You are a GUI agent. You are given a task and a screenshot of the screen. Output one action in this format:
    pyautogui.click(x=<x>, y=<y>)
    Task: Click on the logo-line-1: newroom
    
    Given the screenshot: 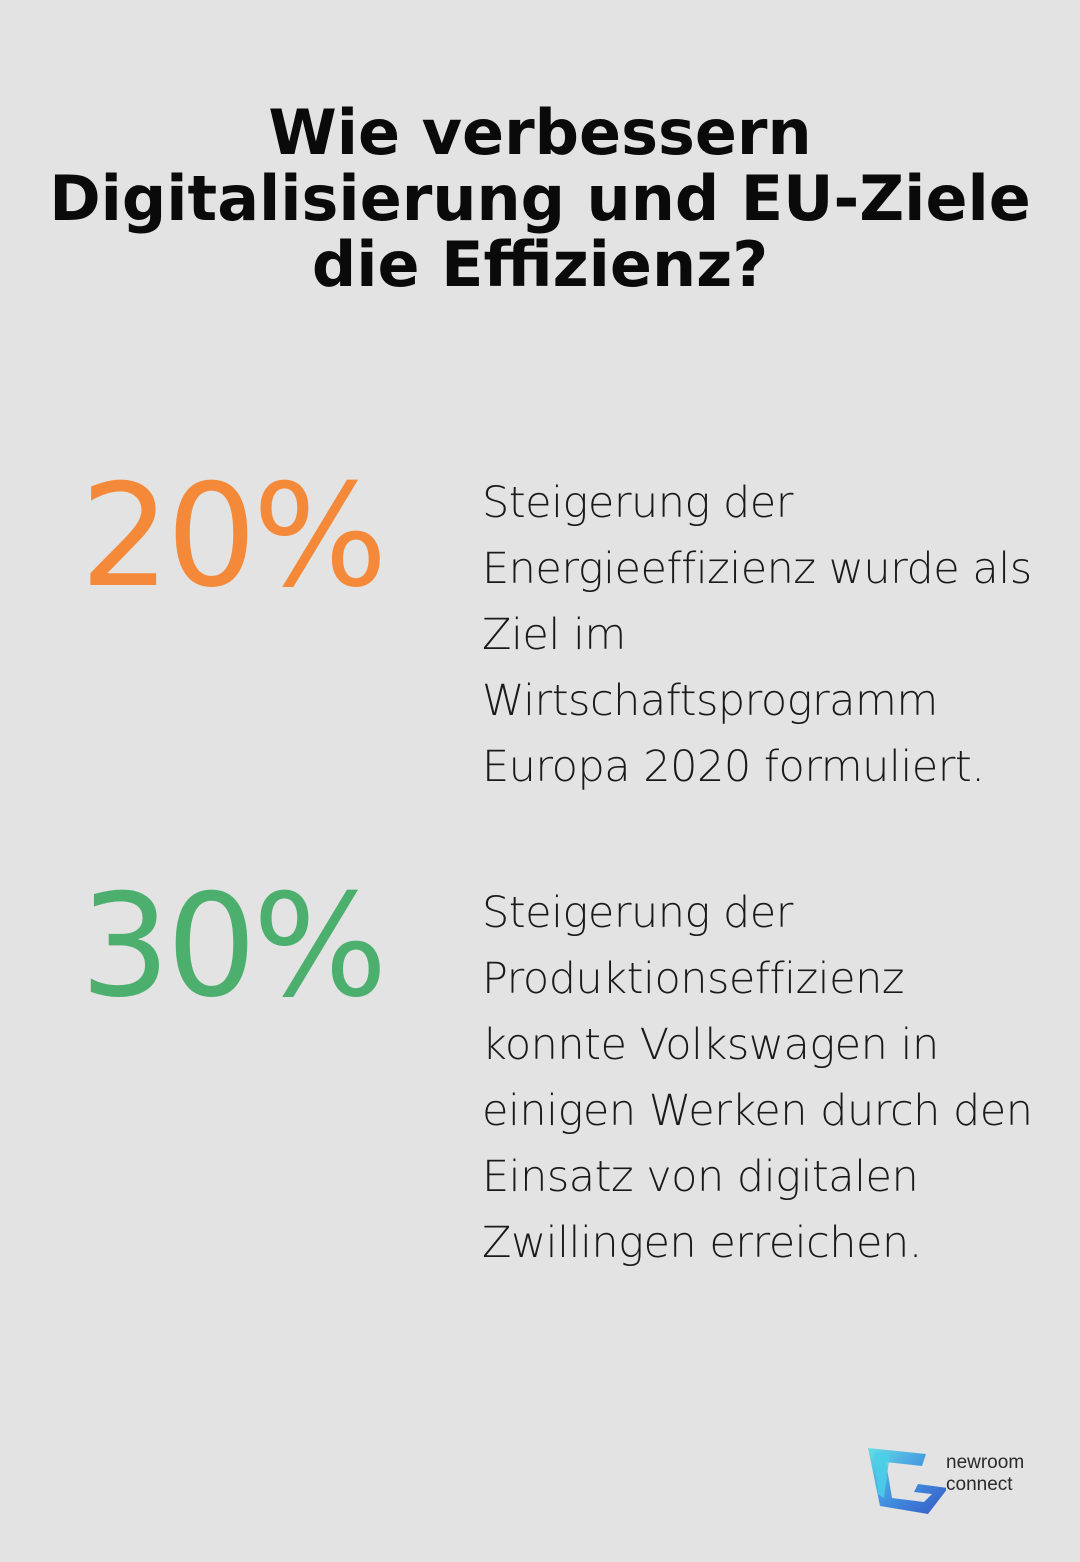 What is the action you would take?
    pyautogui.click(x=985, y=1462)
    